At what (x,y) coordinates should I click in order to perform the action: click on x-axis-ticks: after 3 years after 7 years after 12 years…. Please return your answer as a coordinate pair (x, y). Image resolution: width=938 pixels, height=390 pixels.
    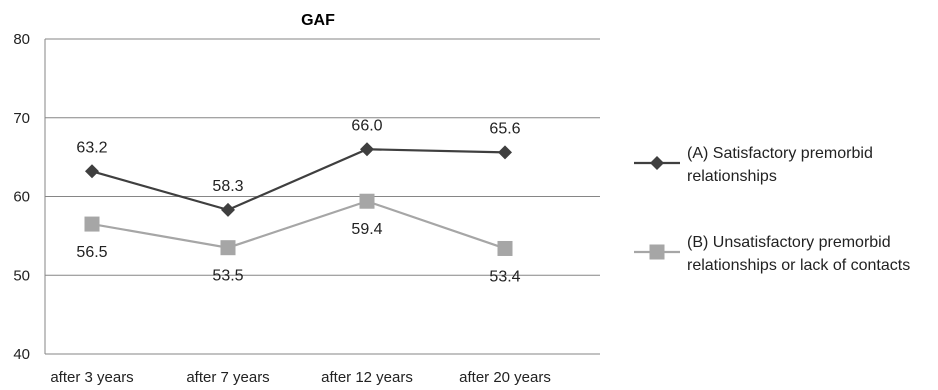
    Looking at the image, I should click on (300, 377).